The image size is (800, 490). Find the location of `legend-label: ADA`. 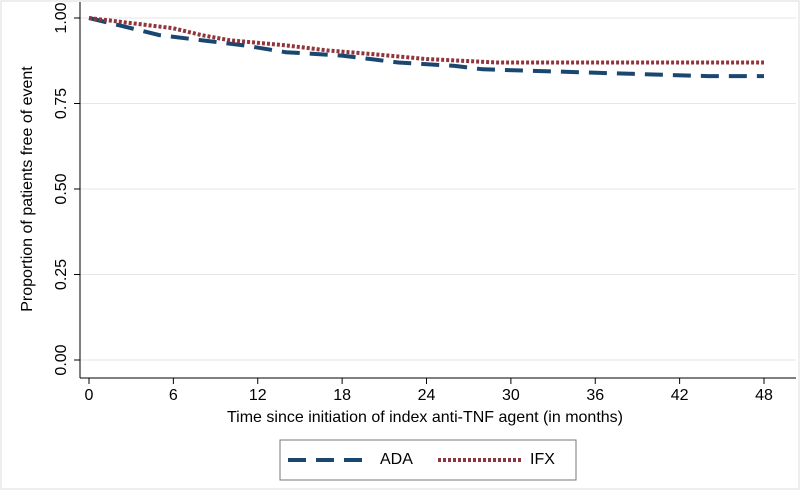

legend-label: ADA is located at coordinates (396, 459).